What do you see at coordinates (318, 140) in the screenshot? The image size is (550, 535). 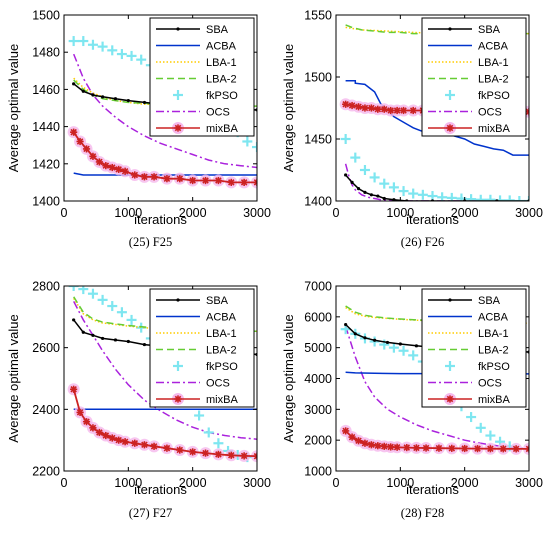 I see `y-tick-label: 1450` at bounding box center [318, 140].